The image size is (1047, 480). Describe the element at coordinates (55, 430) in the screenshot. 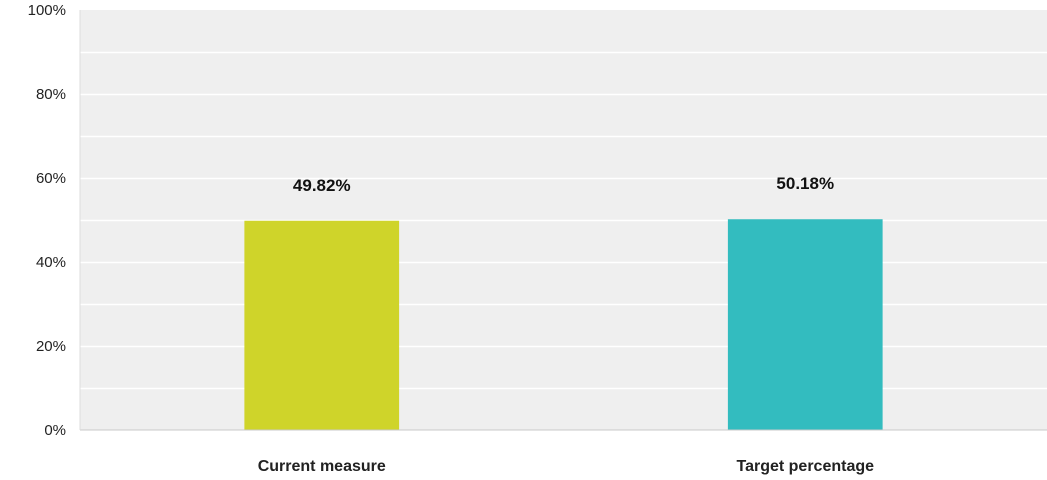

I see `y-tick-label: 0%` at that location.